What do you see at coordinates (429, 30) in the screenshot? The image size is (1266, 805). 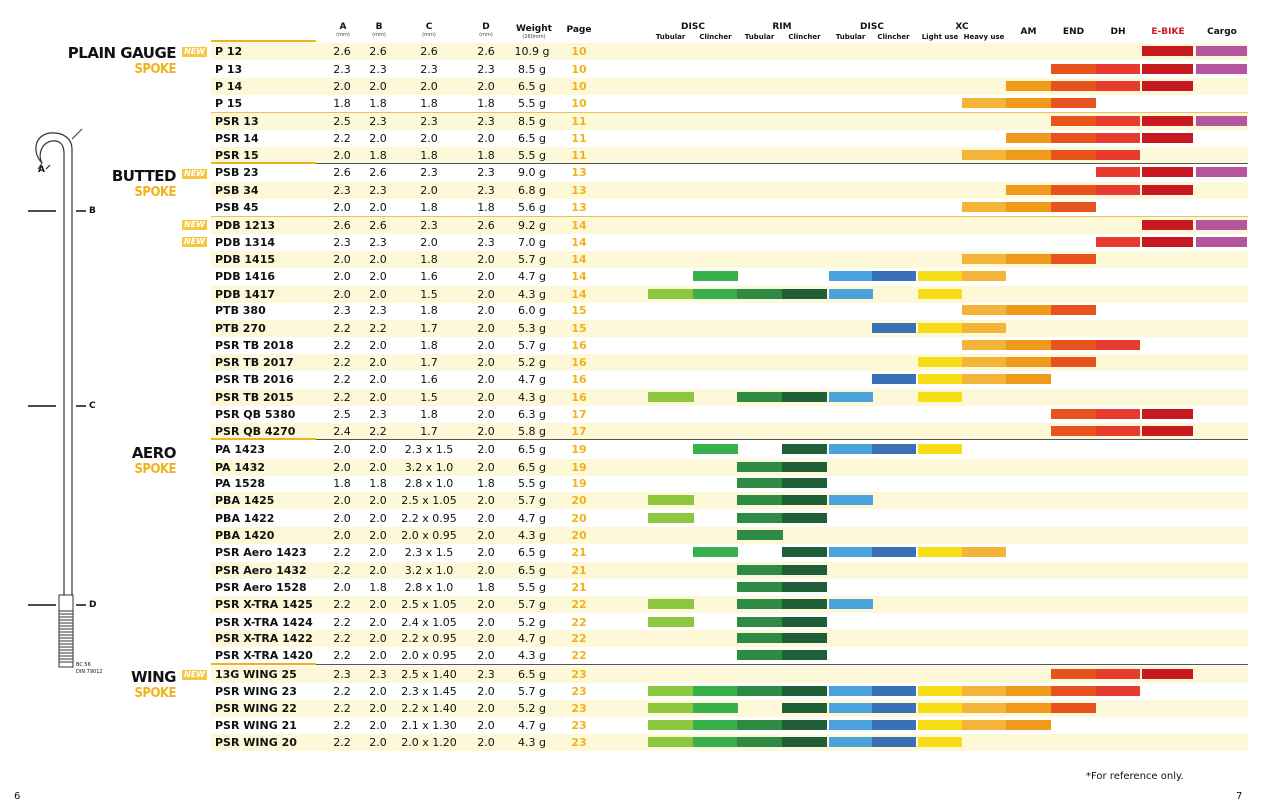 I see `header-c: C (mm)` at bounding box center [429, 30].